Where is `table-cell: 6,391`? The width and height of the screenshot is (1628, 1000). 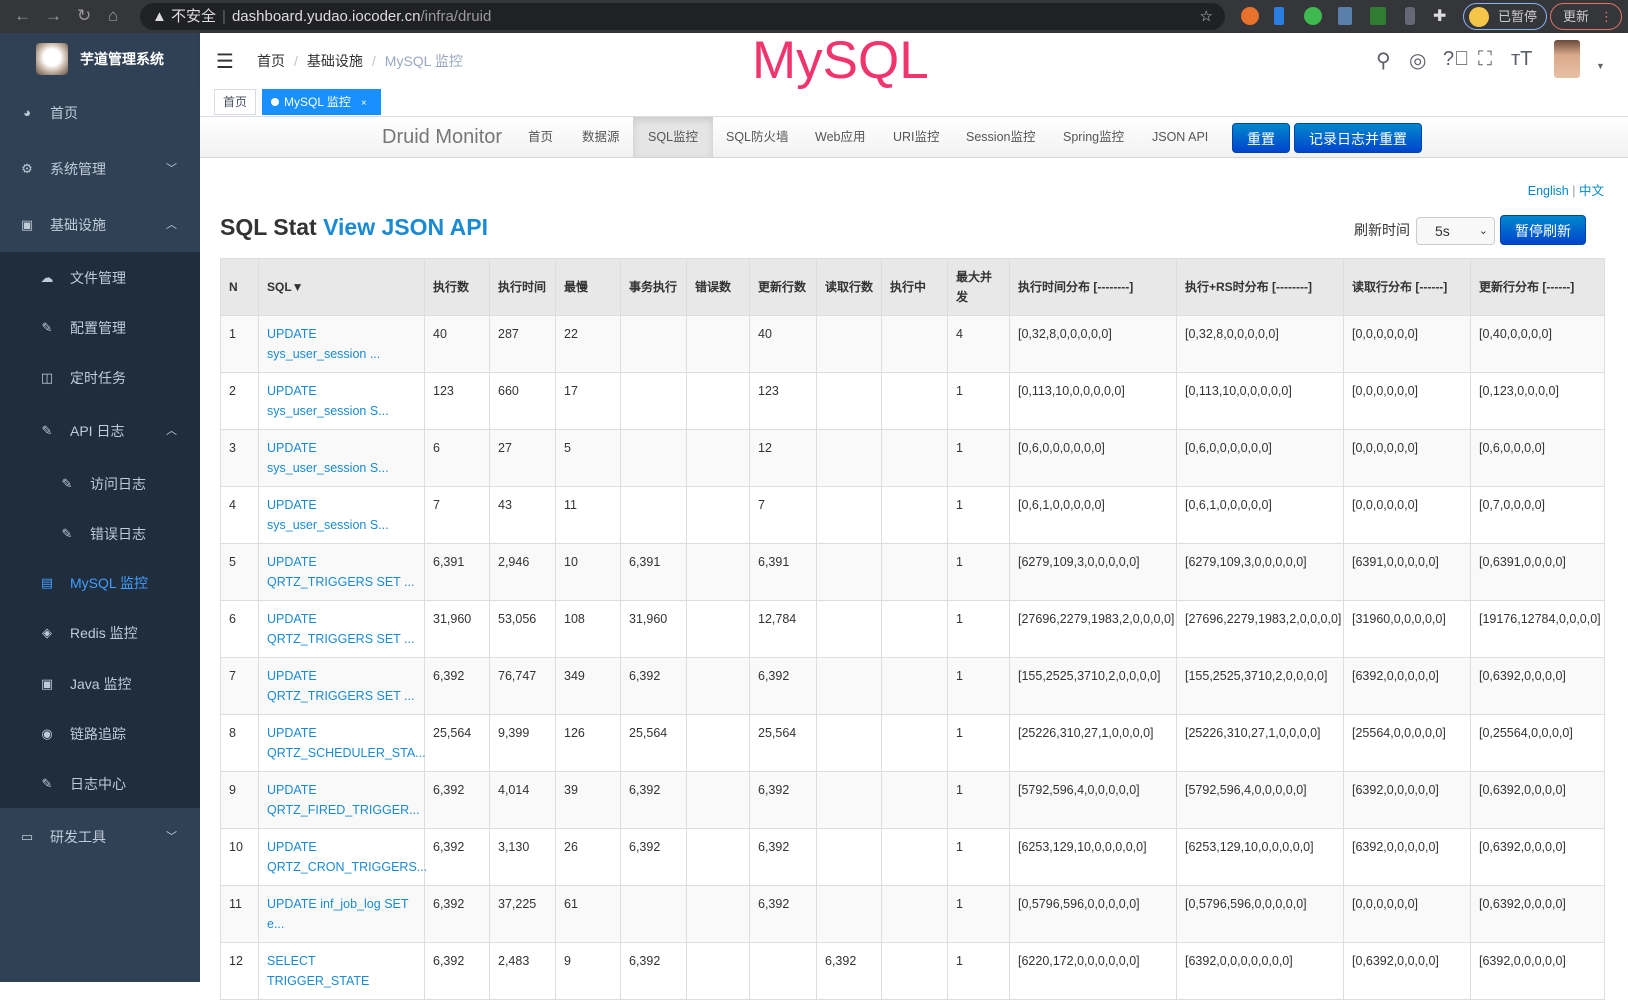 table-cell: 6,391 is located at coordinates (783, 572).